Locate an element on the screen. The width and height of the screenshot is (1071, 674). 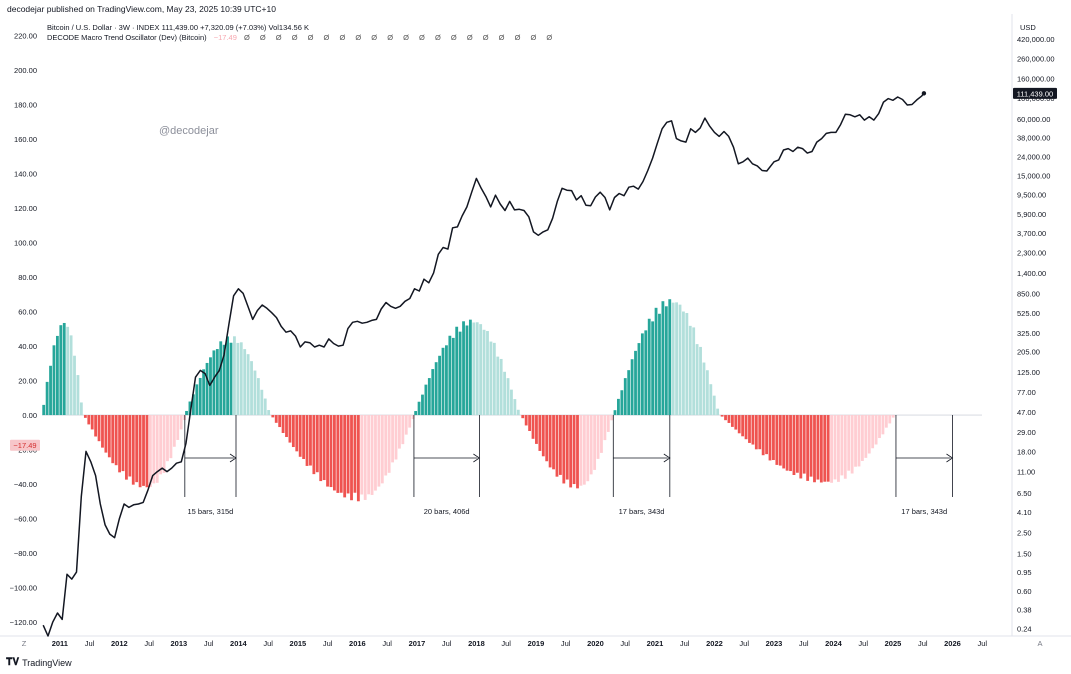
right-tick-label: 60,000.00 is located at coordinates (1033, 119).